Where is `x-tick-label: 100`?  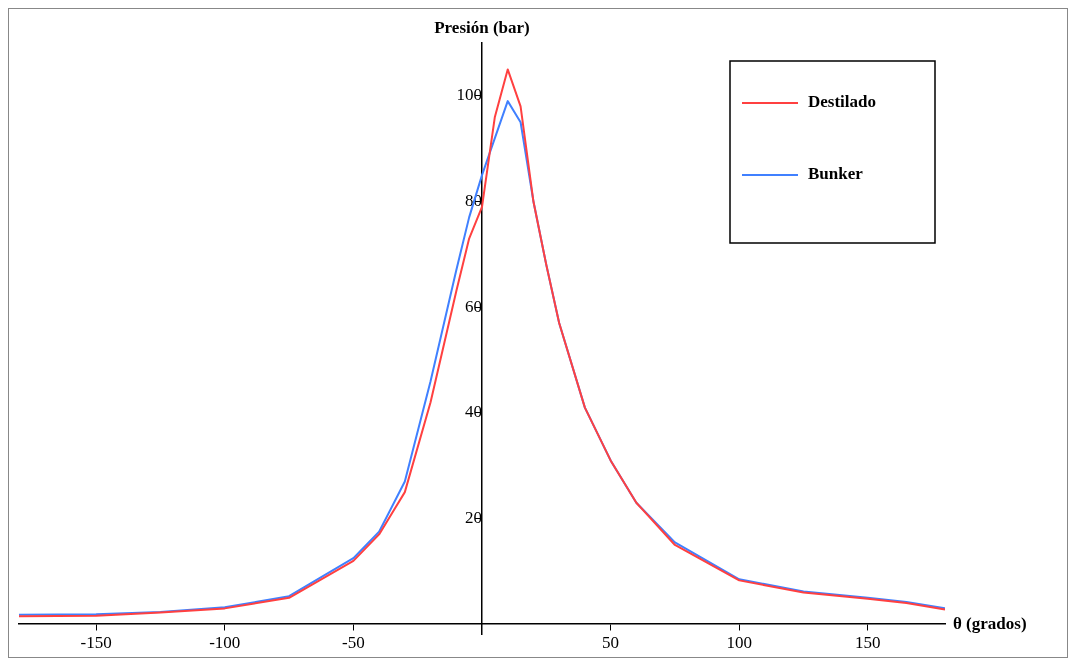
x-tick-label: 100 is located at coordinates (739, 642).